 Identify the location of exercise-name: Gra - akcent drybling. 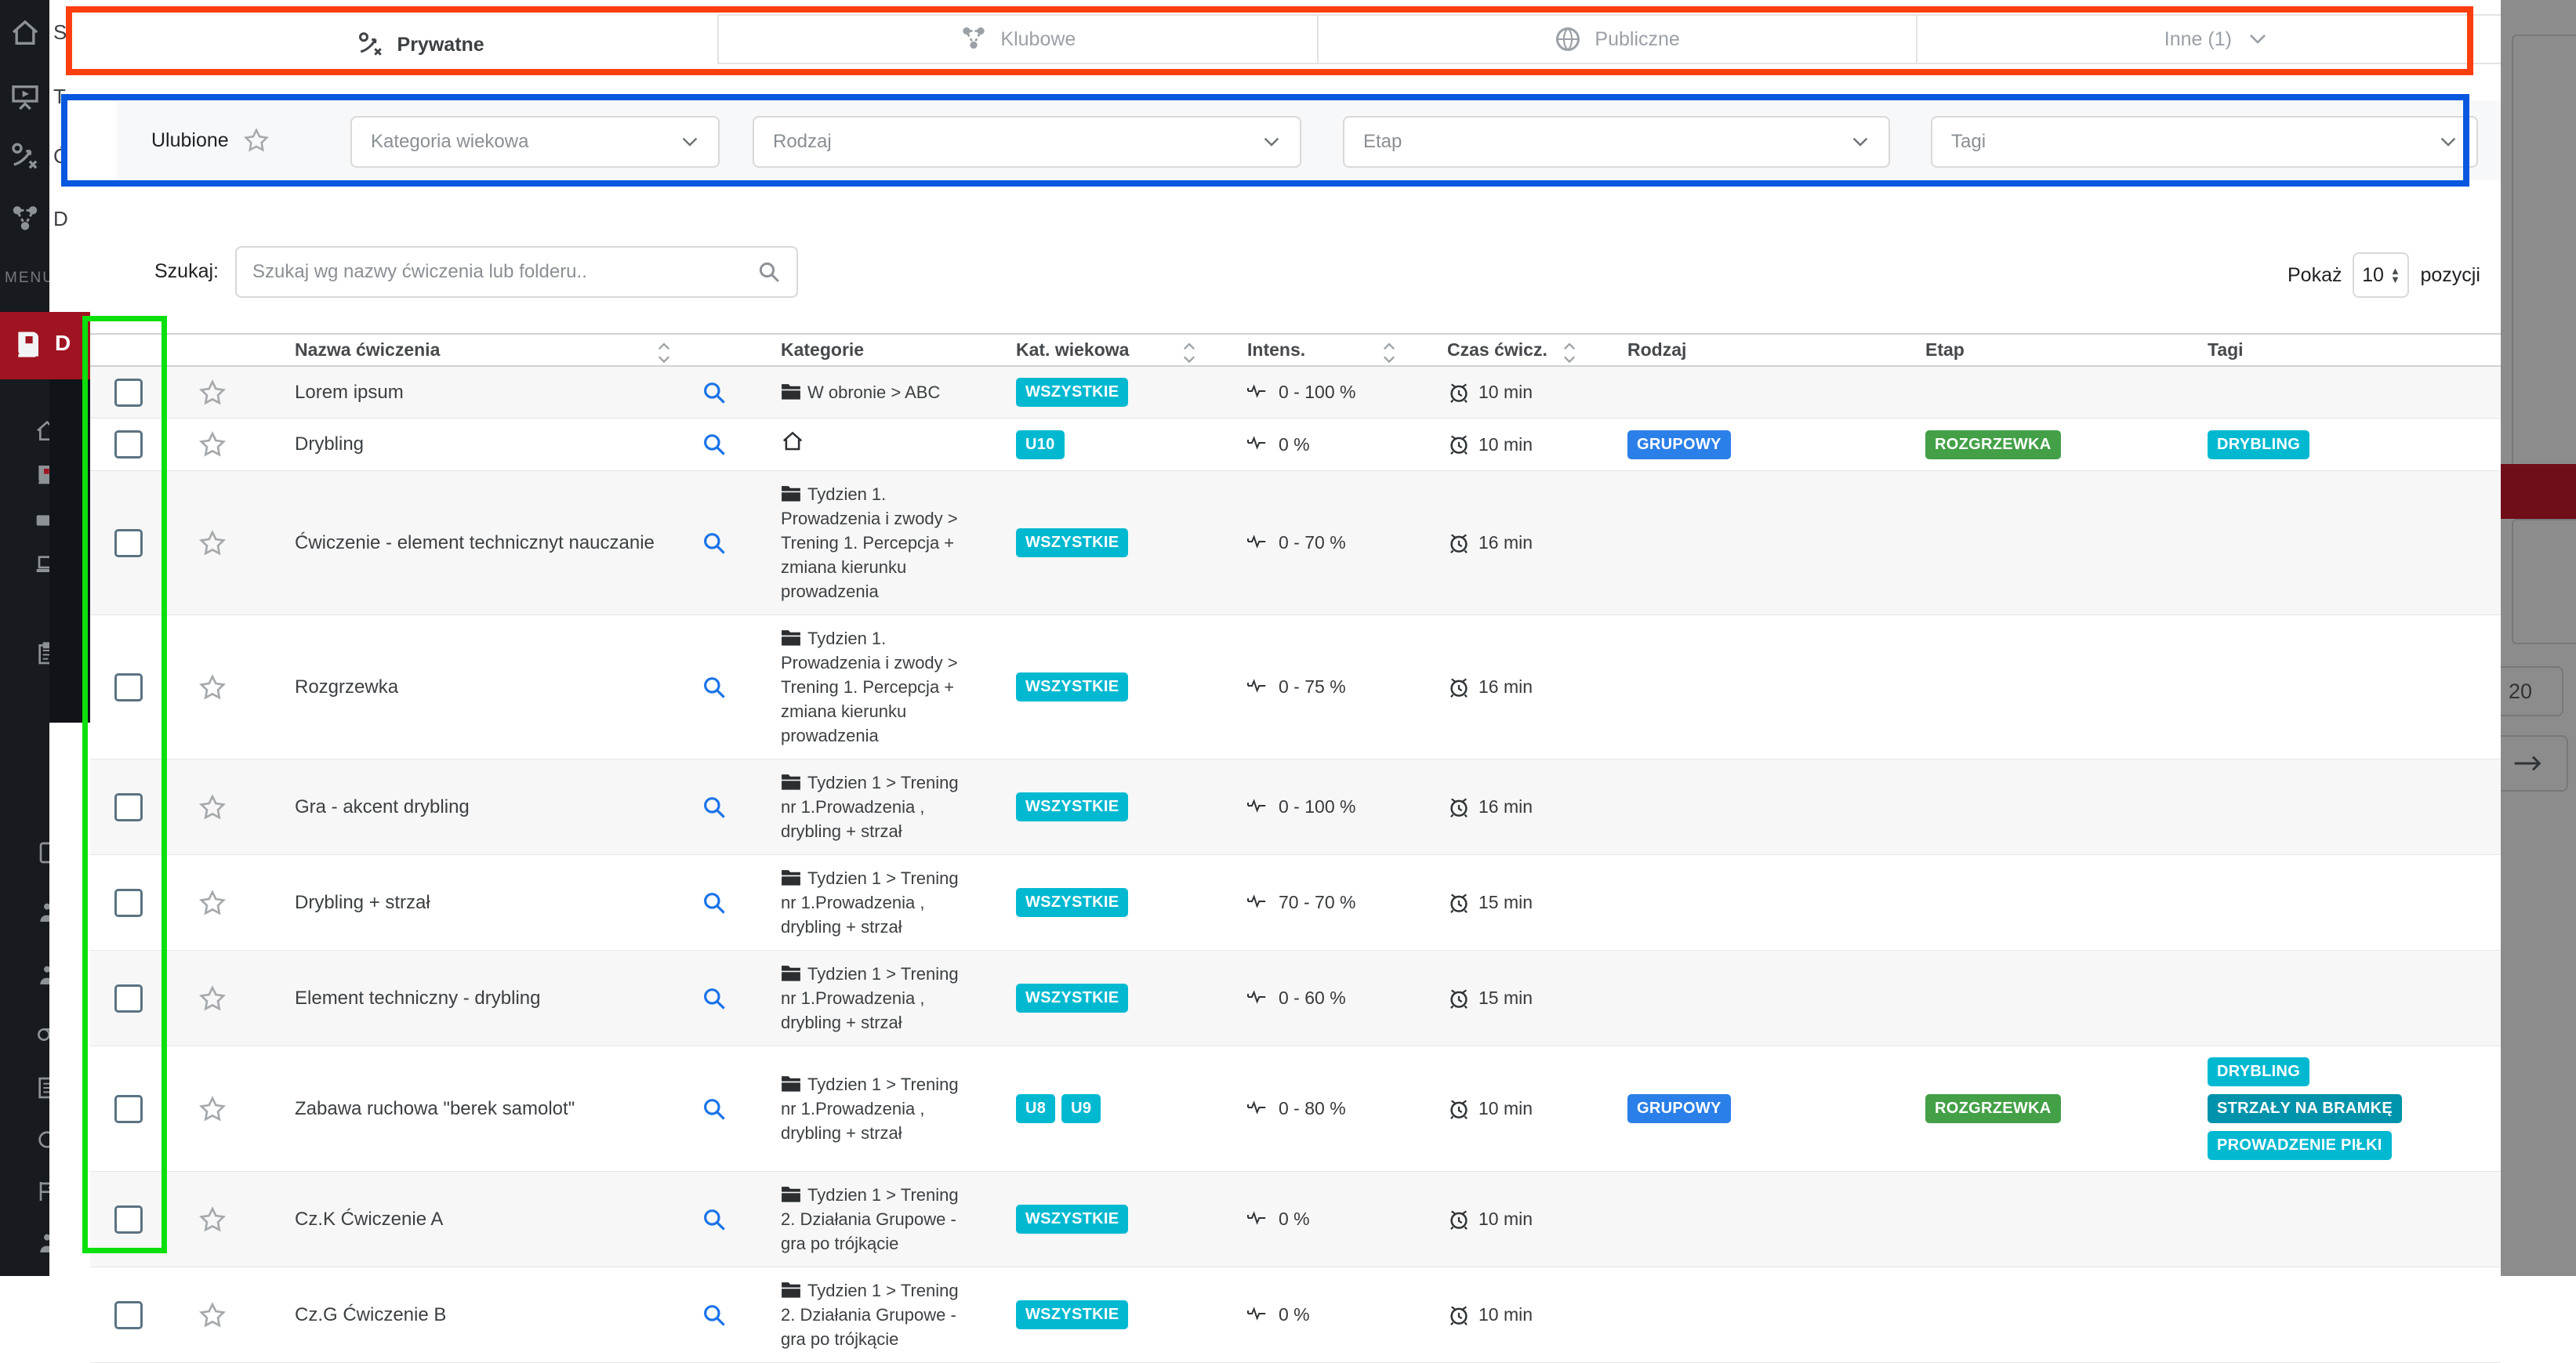
(383, 807).